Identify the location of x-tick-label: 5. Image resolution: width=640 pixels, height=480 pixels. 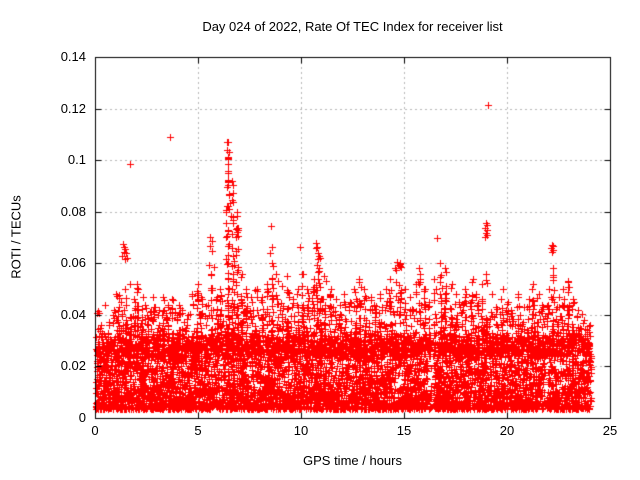
(198, 430).